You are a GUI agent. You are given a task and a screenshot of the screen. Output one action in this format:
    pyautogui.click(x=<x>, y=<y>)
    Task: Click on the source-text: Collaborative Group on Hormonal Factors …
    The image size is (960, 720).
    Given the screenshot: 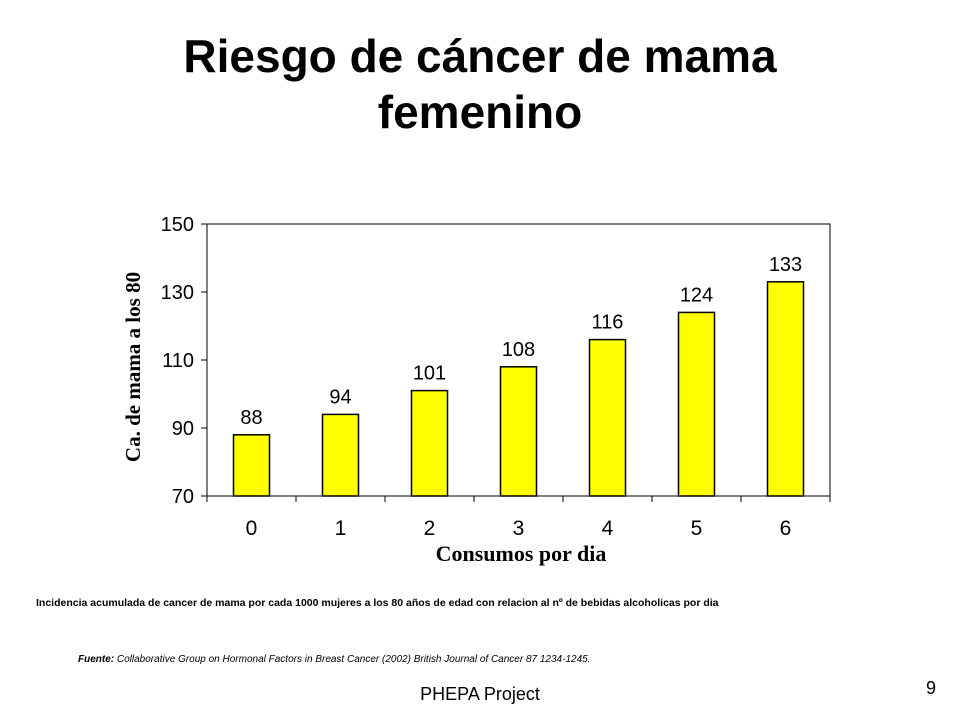 What is the action you would take?
    pyautogui.click(x=353, y=659)
    